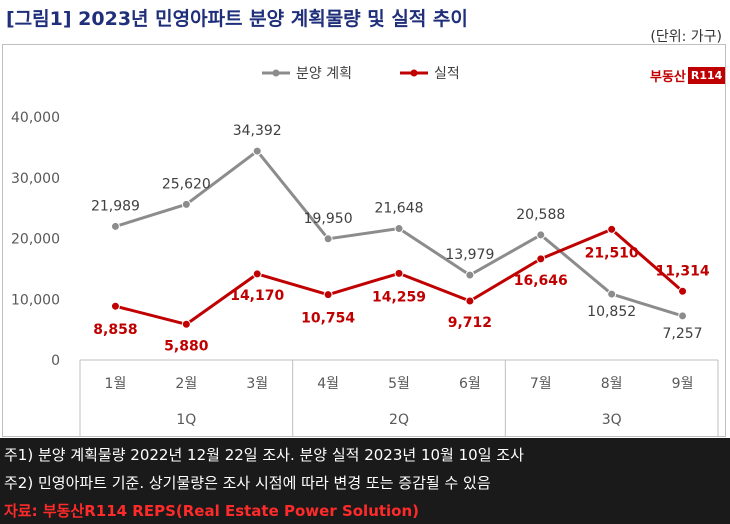 The height and width of the screenshot is (524, 730). What do you see at coordinates (237, 19) in the screenshot?
I see `page-title: [그림1] 2023년 민영아파트 분양 계획물량 및 실적 추이` at bounding box center [237, 19].